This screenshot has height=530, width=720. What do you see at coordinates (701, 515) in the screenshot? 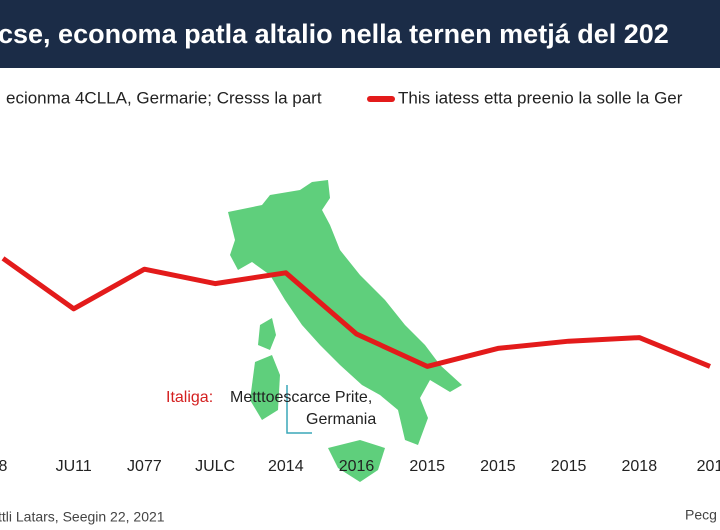
I see `source-right: Pecg` at bounding box center [701, 515].